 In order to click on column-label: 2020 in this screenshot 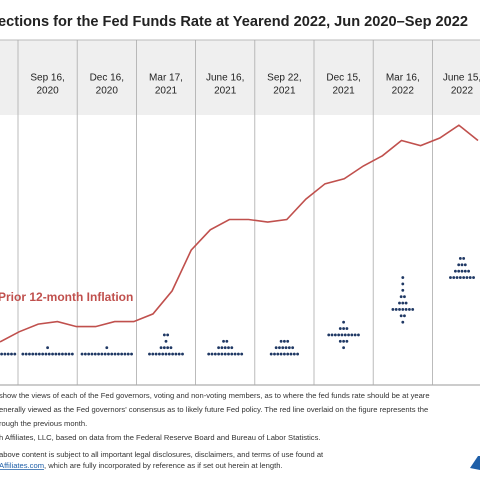, I will do `click(107, 91)`.